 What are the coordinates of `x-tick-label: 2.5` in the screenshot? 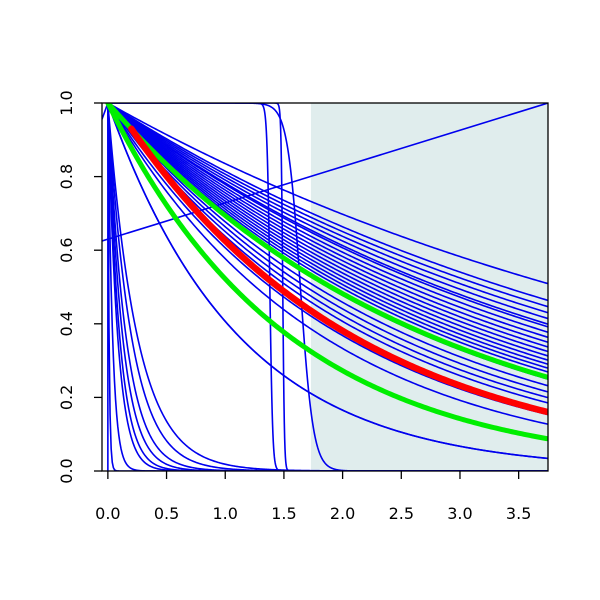 It's located at (401, 513).